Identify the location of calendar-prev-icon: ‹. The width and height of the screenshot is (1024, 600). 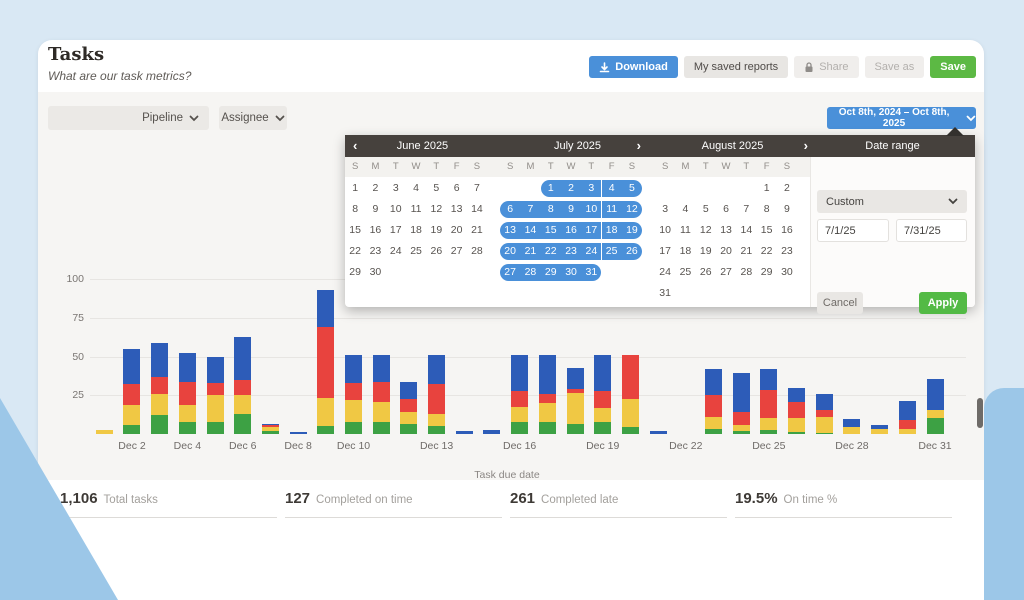
(355, 145).